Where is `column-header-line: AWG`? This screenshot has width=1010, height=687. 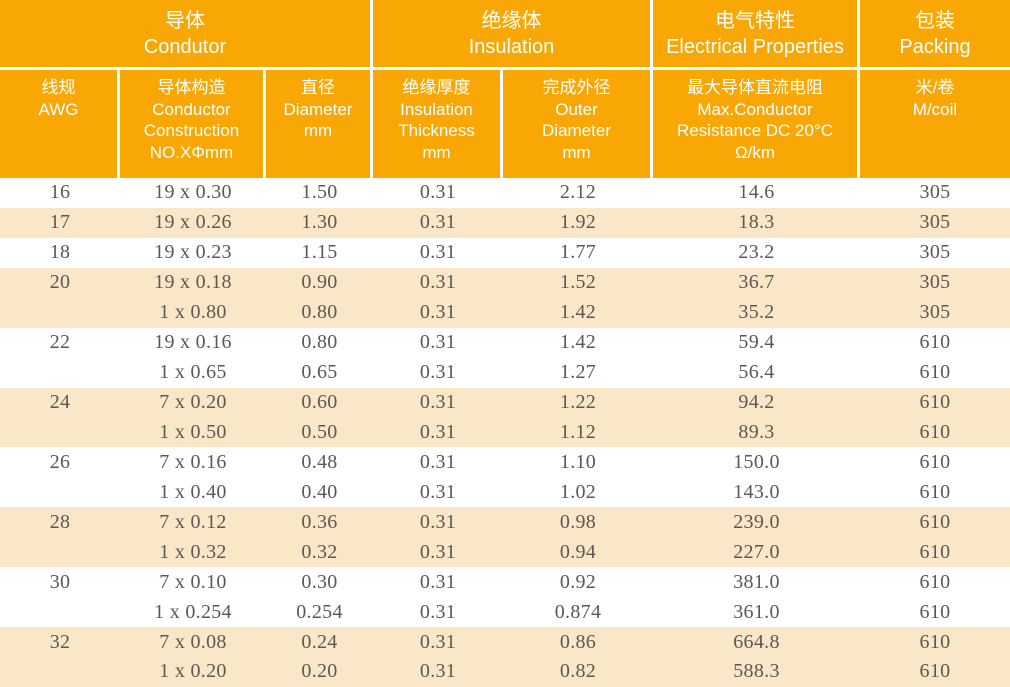 column-header-line: AWG is located at coordinates (58, 109).